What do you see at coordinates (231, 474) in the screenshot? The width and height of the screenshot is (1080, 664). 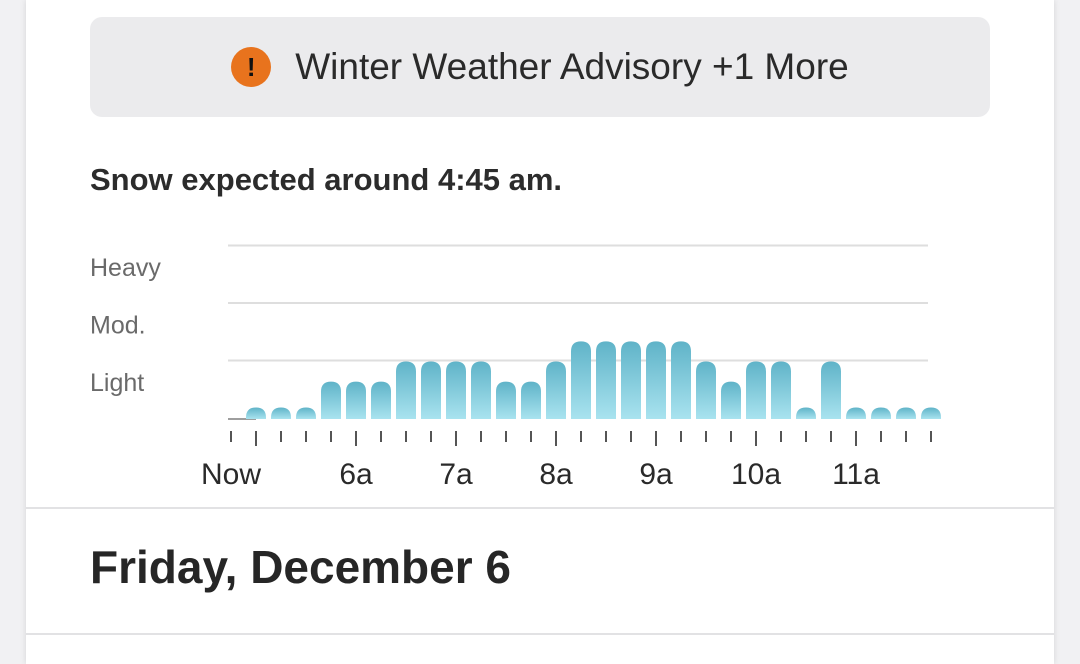 I see `x-tick-label: Now` at bounding box center [231, 474].